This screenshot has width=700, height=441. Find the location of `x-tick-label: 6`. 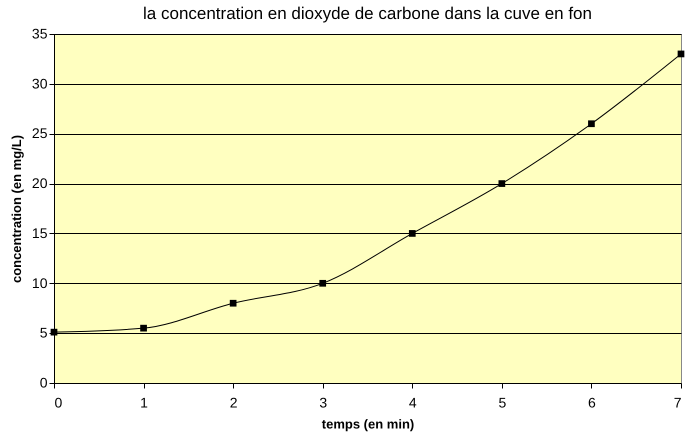

x-tick-label: 6 is located at coordinates (592, 402).